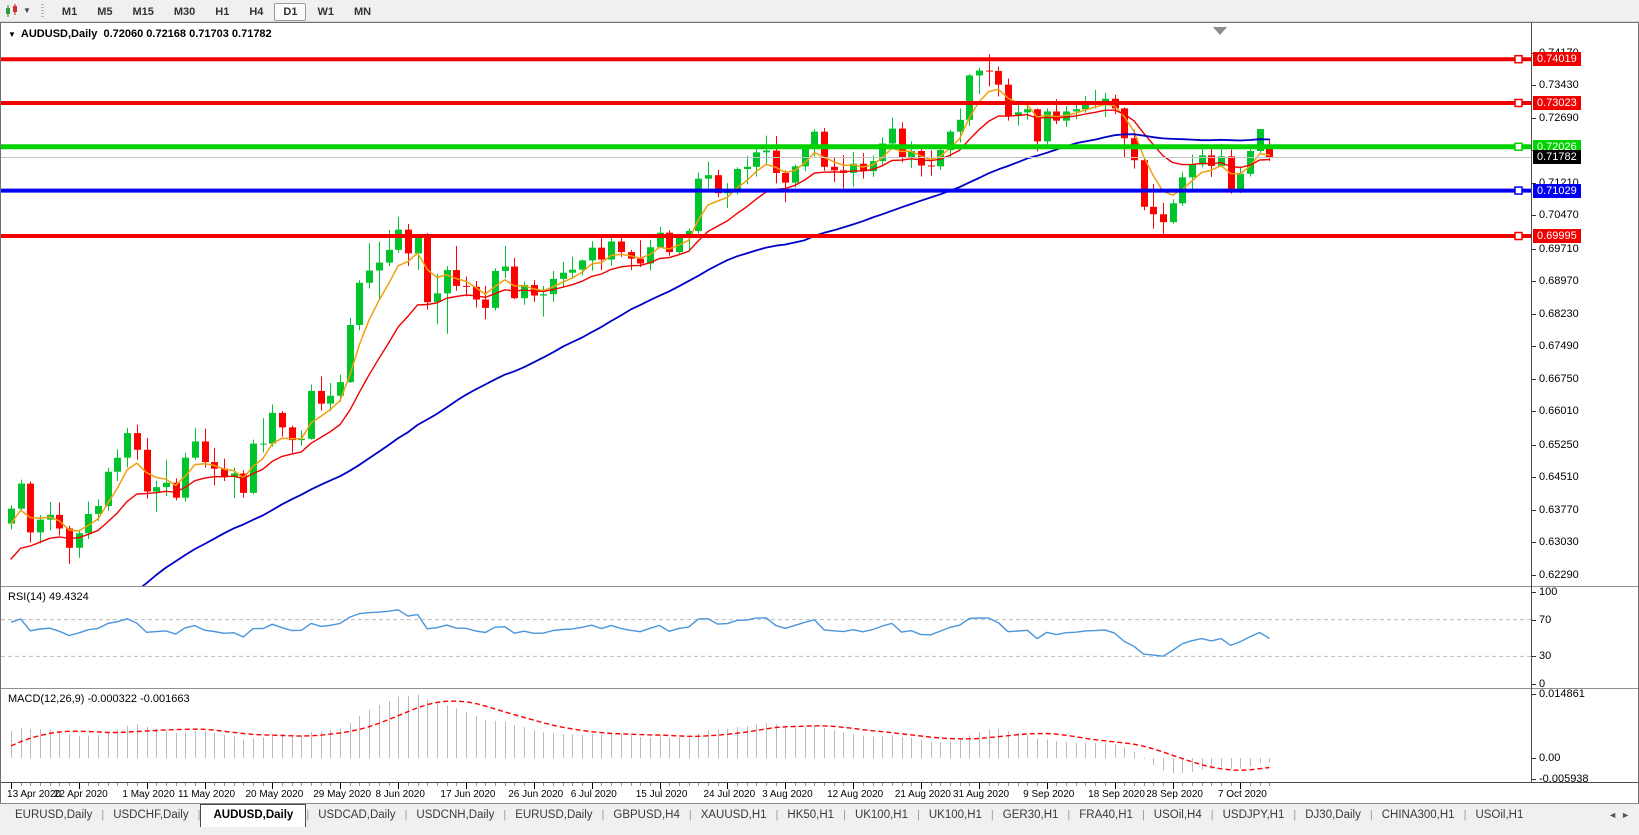 The width and height of the screenshot is (1639, 835). What do you see at coordinates (1333, 815) in the screenshot?
I see `chart-tab-dj30-daily: DJ30,Daily` at bounding box center [1333, 815].